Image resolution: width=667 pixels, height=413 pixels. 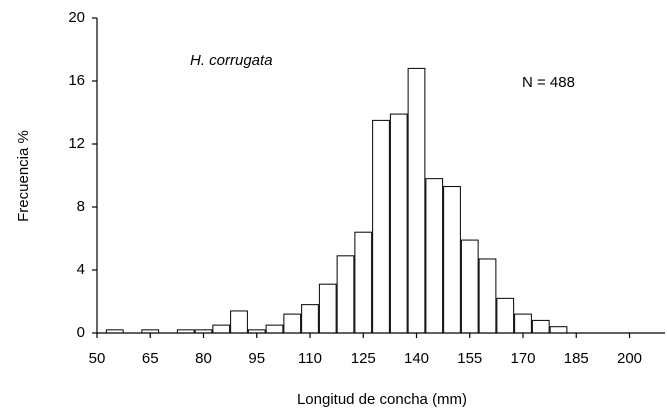 What do you see at coordinates (23, 176) in the screenshot?
I see `y-axis-label: Frecuencia %` at bounding box center [23, 176].